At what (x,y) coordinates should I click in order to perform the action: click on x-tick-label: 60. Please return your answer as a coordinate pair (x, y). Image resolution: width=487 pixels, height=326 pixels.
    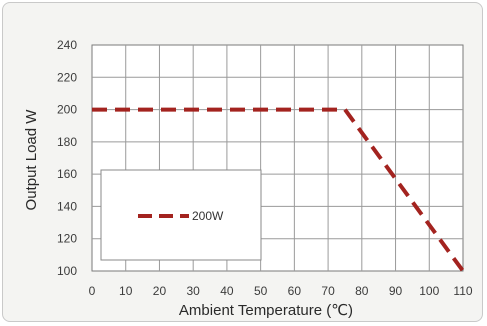
    Looking at the image, I should click on (295, 291).